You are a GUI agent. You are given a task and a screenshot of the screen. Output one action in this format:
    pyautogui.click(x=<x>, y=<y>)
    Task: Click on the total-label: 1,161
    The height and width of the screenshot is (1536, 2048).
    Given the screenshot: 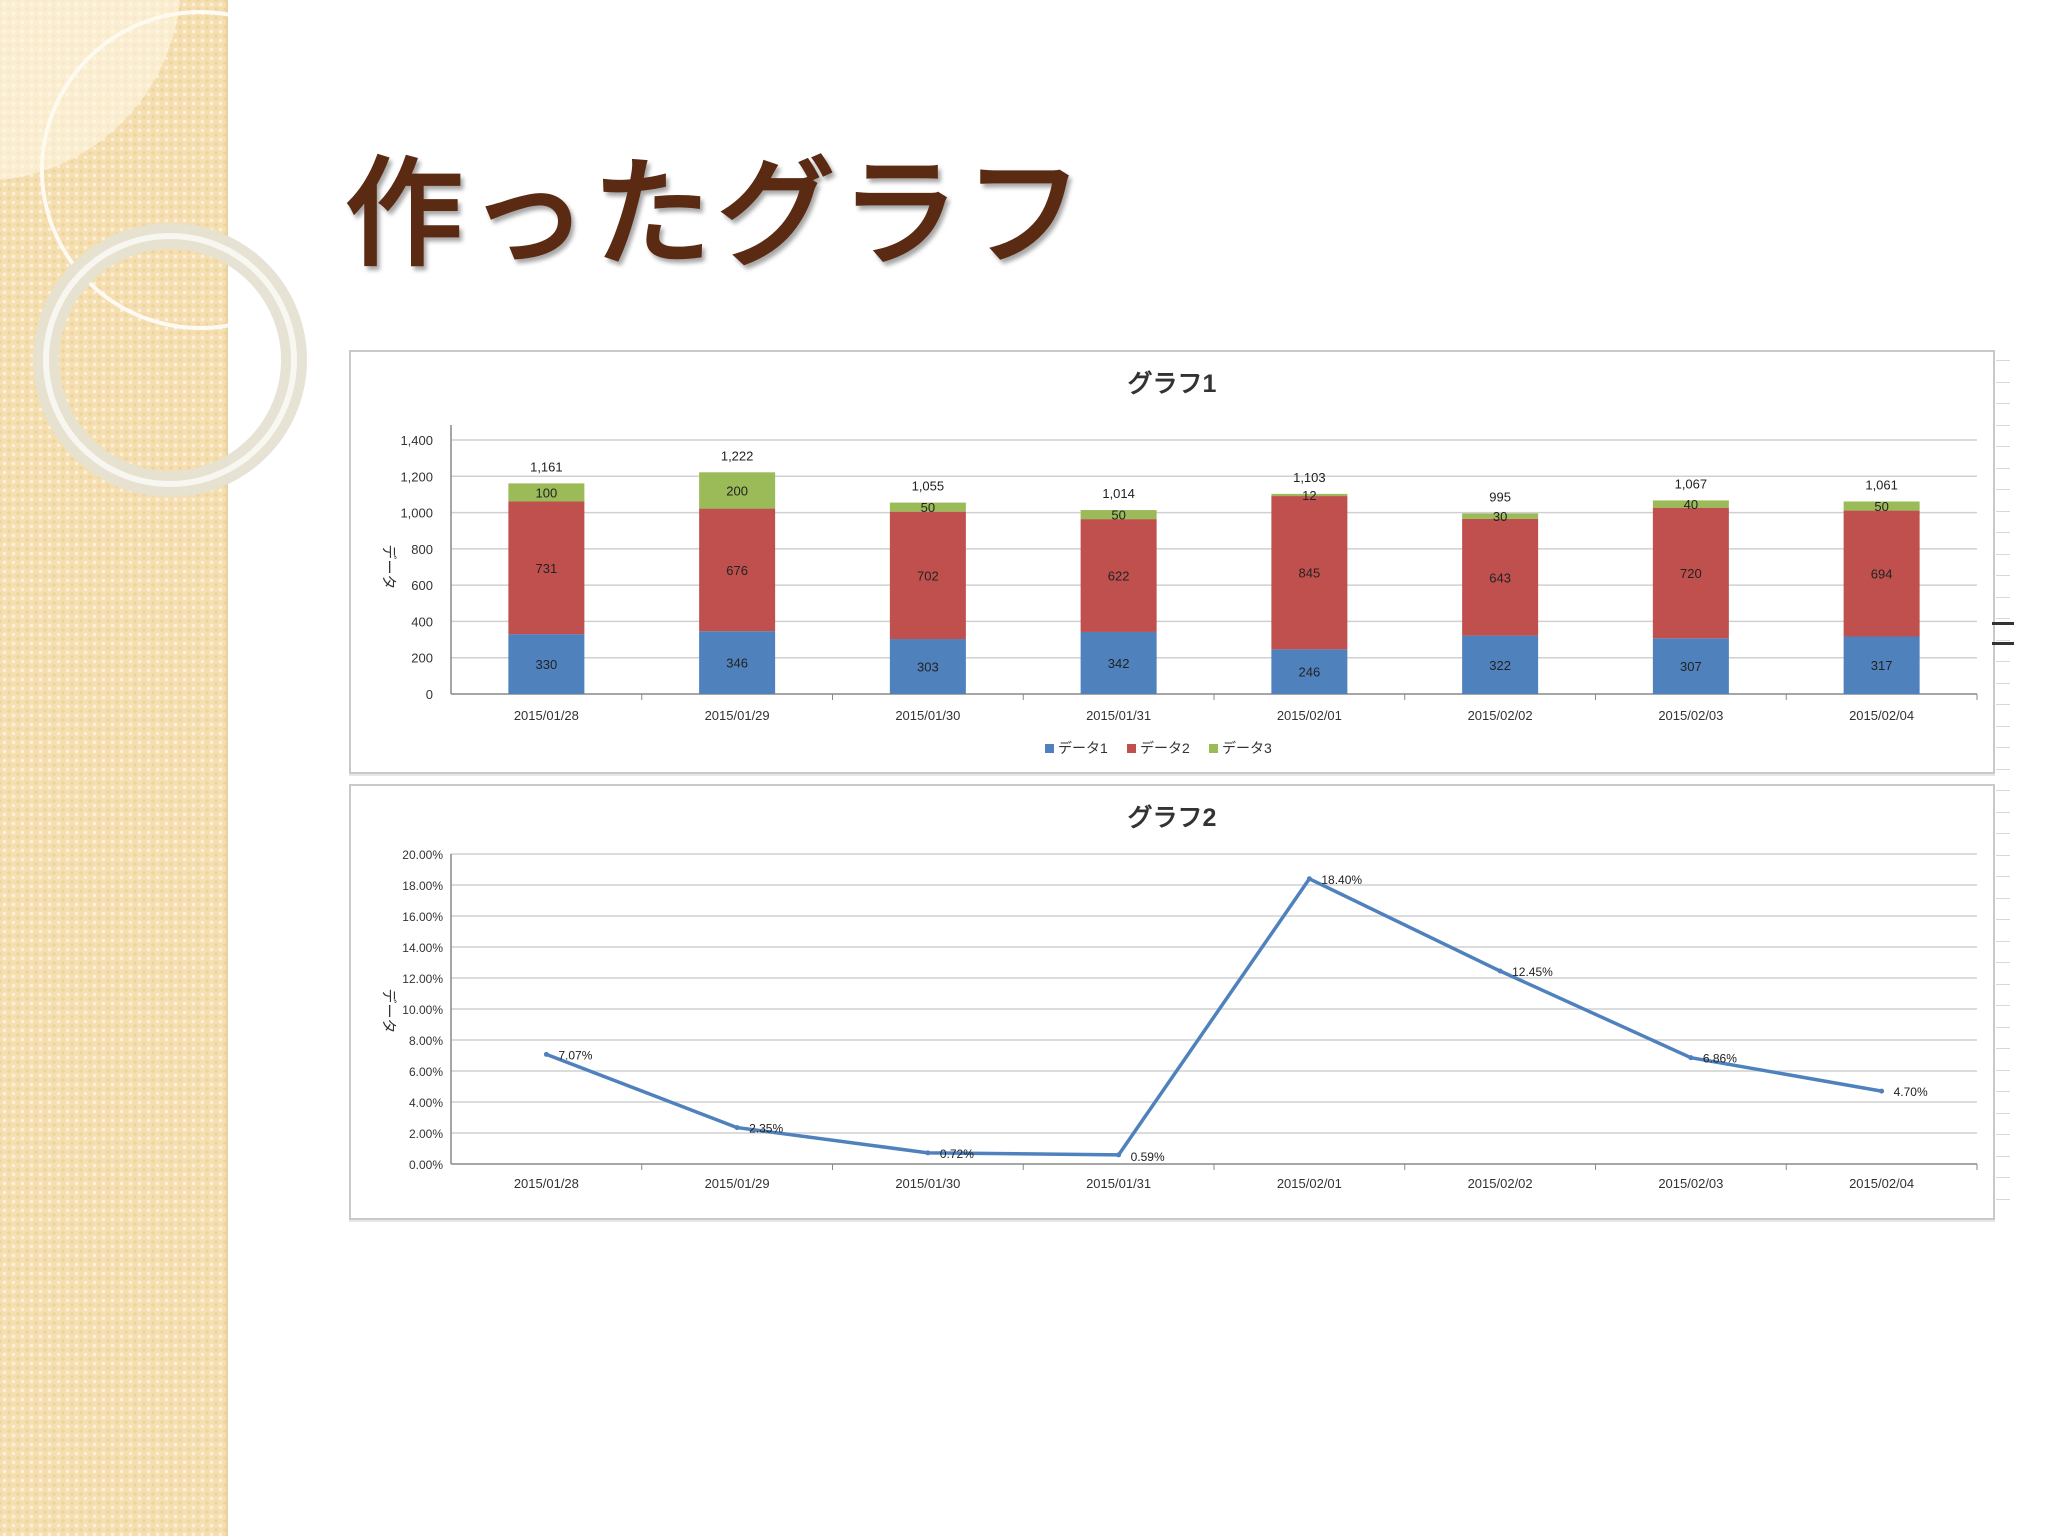 What is the action you would take?
    pyautogui.click(x=546, y=466)
    